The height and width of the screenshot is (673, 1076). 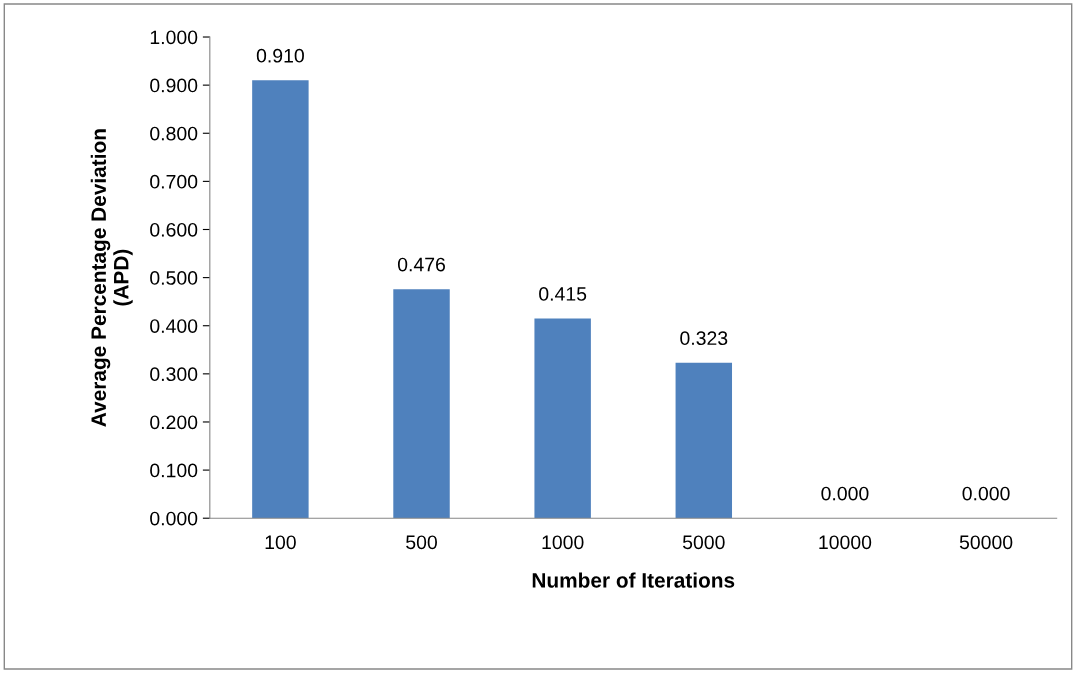 What do you see at coordinates (111, 278) in the screenshot?
I see `y-axis-title: Average Percentage Deviation (APD)` at bounding box center [111, 278].